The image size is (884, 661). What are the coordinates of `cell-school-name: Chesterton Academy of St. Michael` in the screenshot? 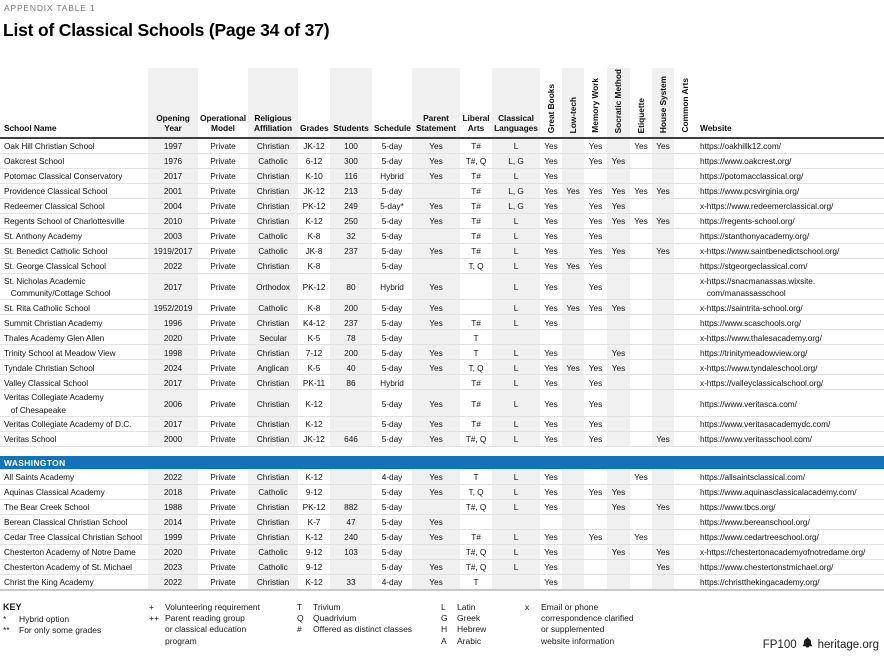 It's located at (74, 567).